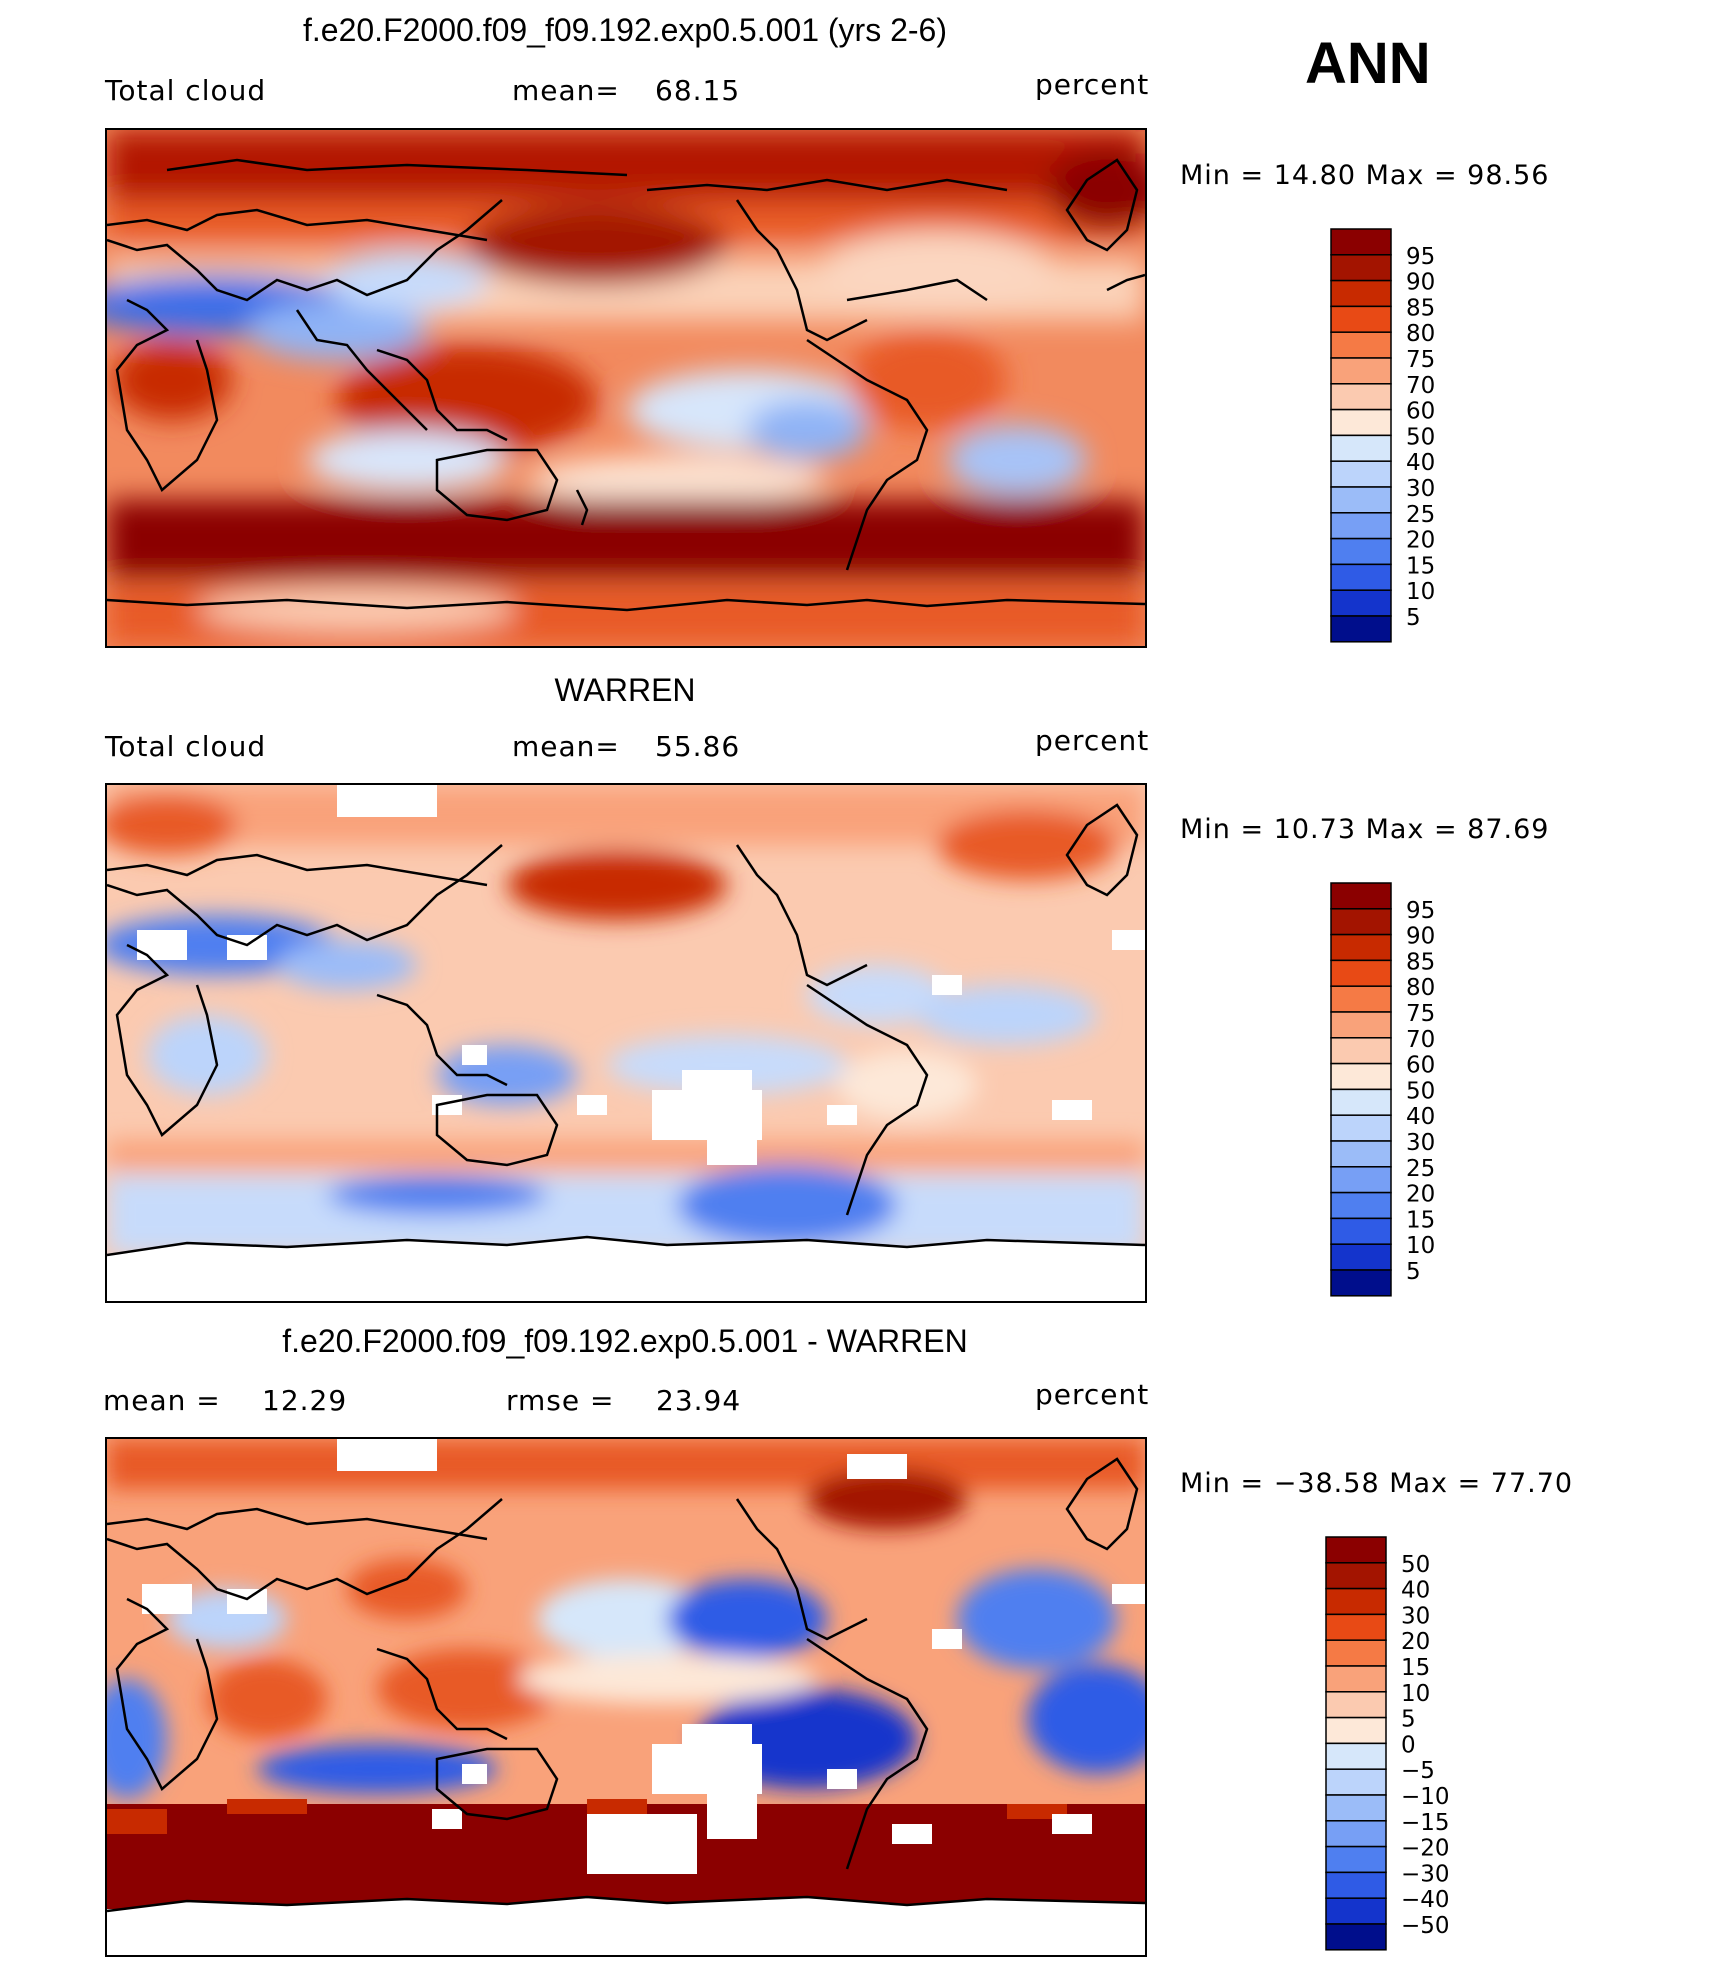 This screenshot has height=1963, width=1710. I want to click on colorbar-label: −20, so click(1425, 1849).